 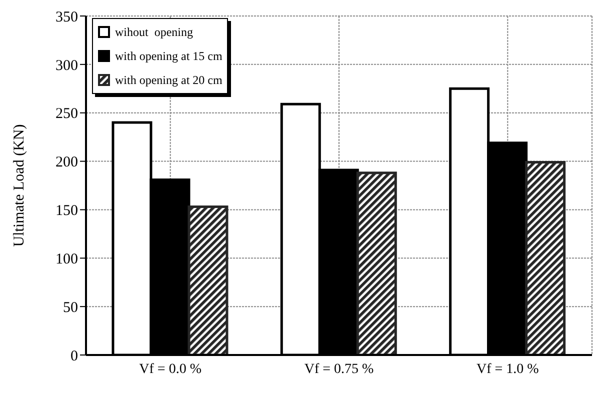 What do you see at coordinates (67, 114) in the screenshot?
I see `y-tick-label: 250` at bounding box center [67, 114].